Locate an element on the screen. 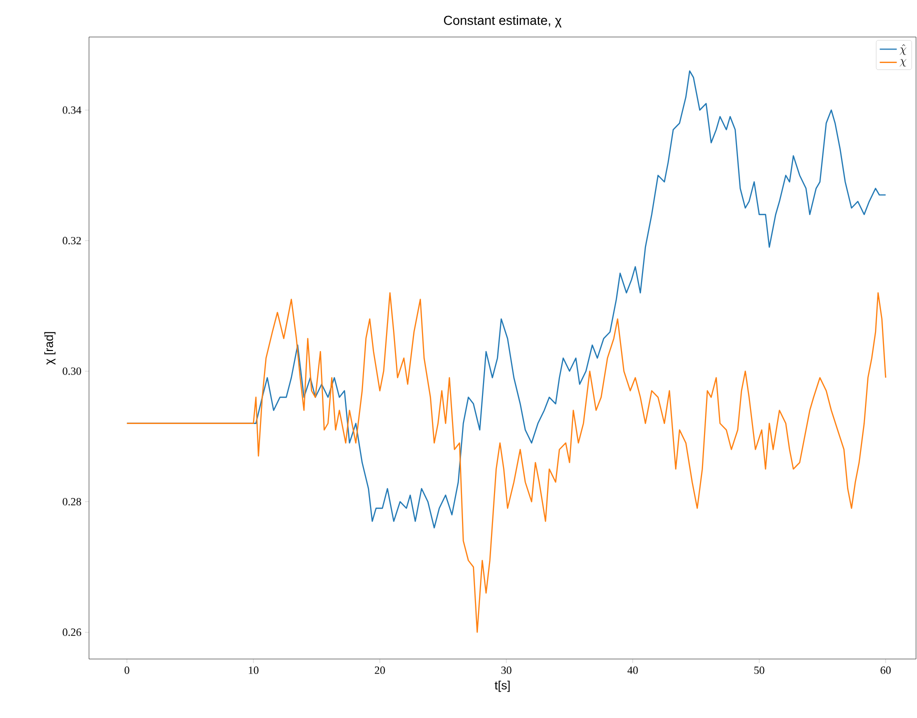  x-tick-label: 60 is located at coordinates (885, 670).